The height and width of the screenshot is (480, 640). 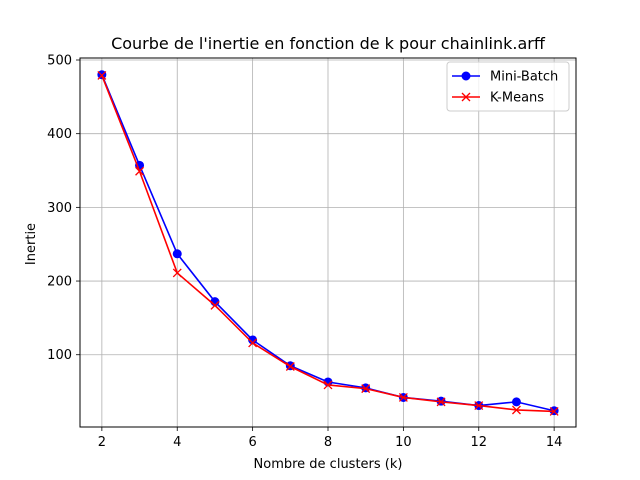 I want to click on y-tick-label: 500, so click(x=59, y=61).